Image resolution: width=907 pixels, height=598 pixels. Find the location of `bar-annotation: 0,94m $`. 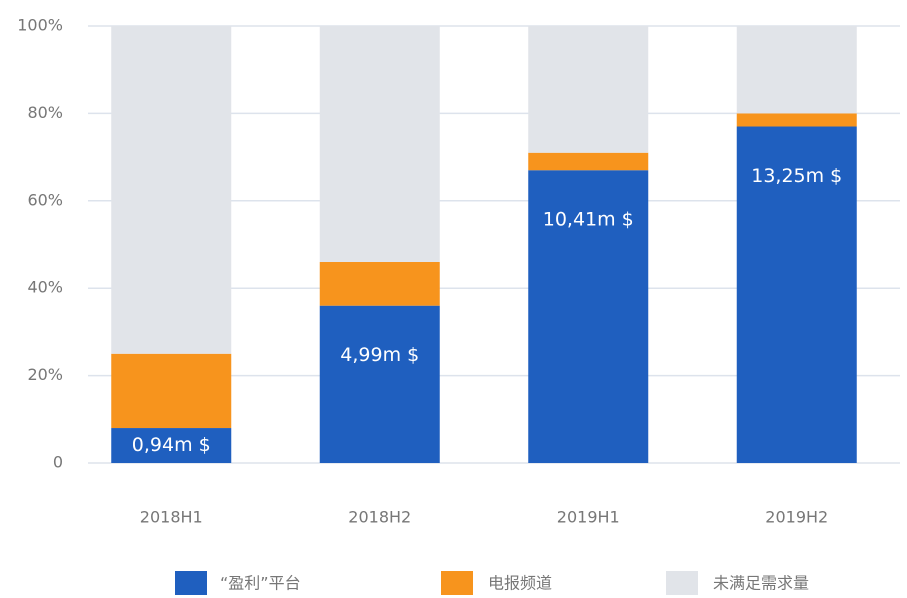

bar-annotation: 0,94m $ is located at coordinates (171, 445).